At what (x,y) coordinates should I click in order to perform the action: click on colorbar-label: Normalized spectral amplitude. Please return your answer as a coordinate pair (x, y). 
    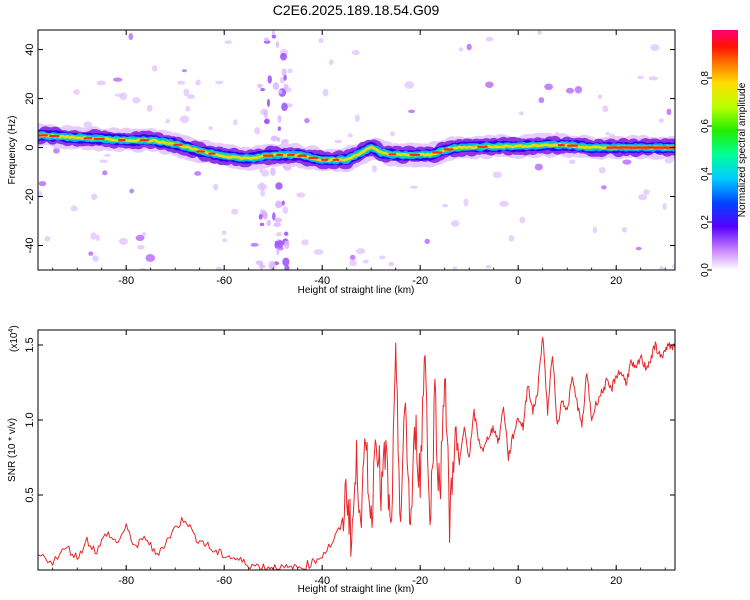
    Looking at the image, I should click on (742, 149).